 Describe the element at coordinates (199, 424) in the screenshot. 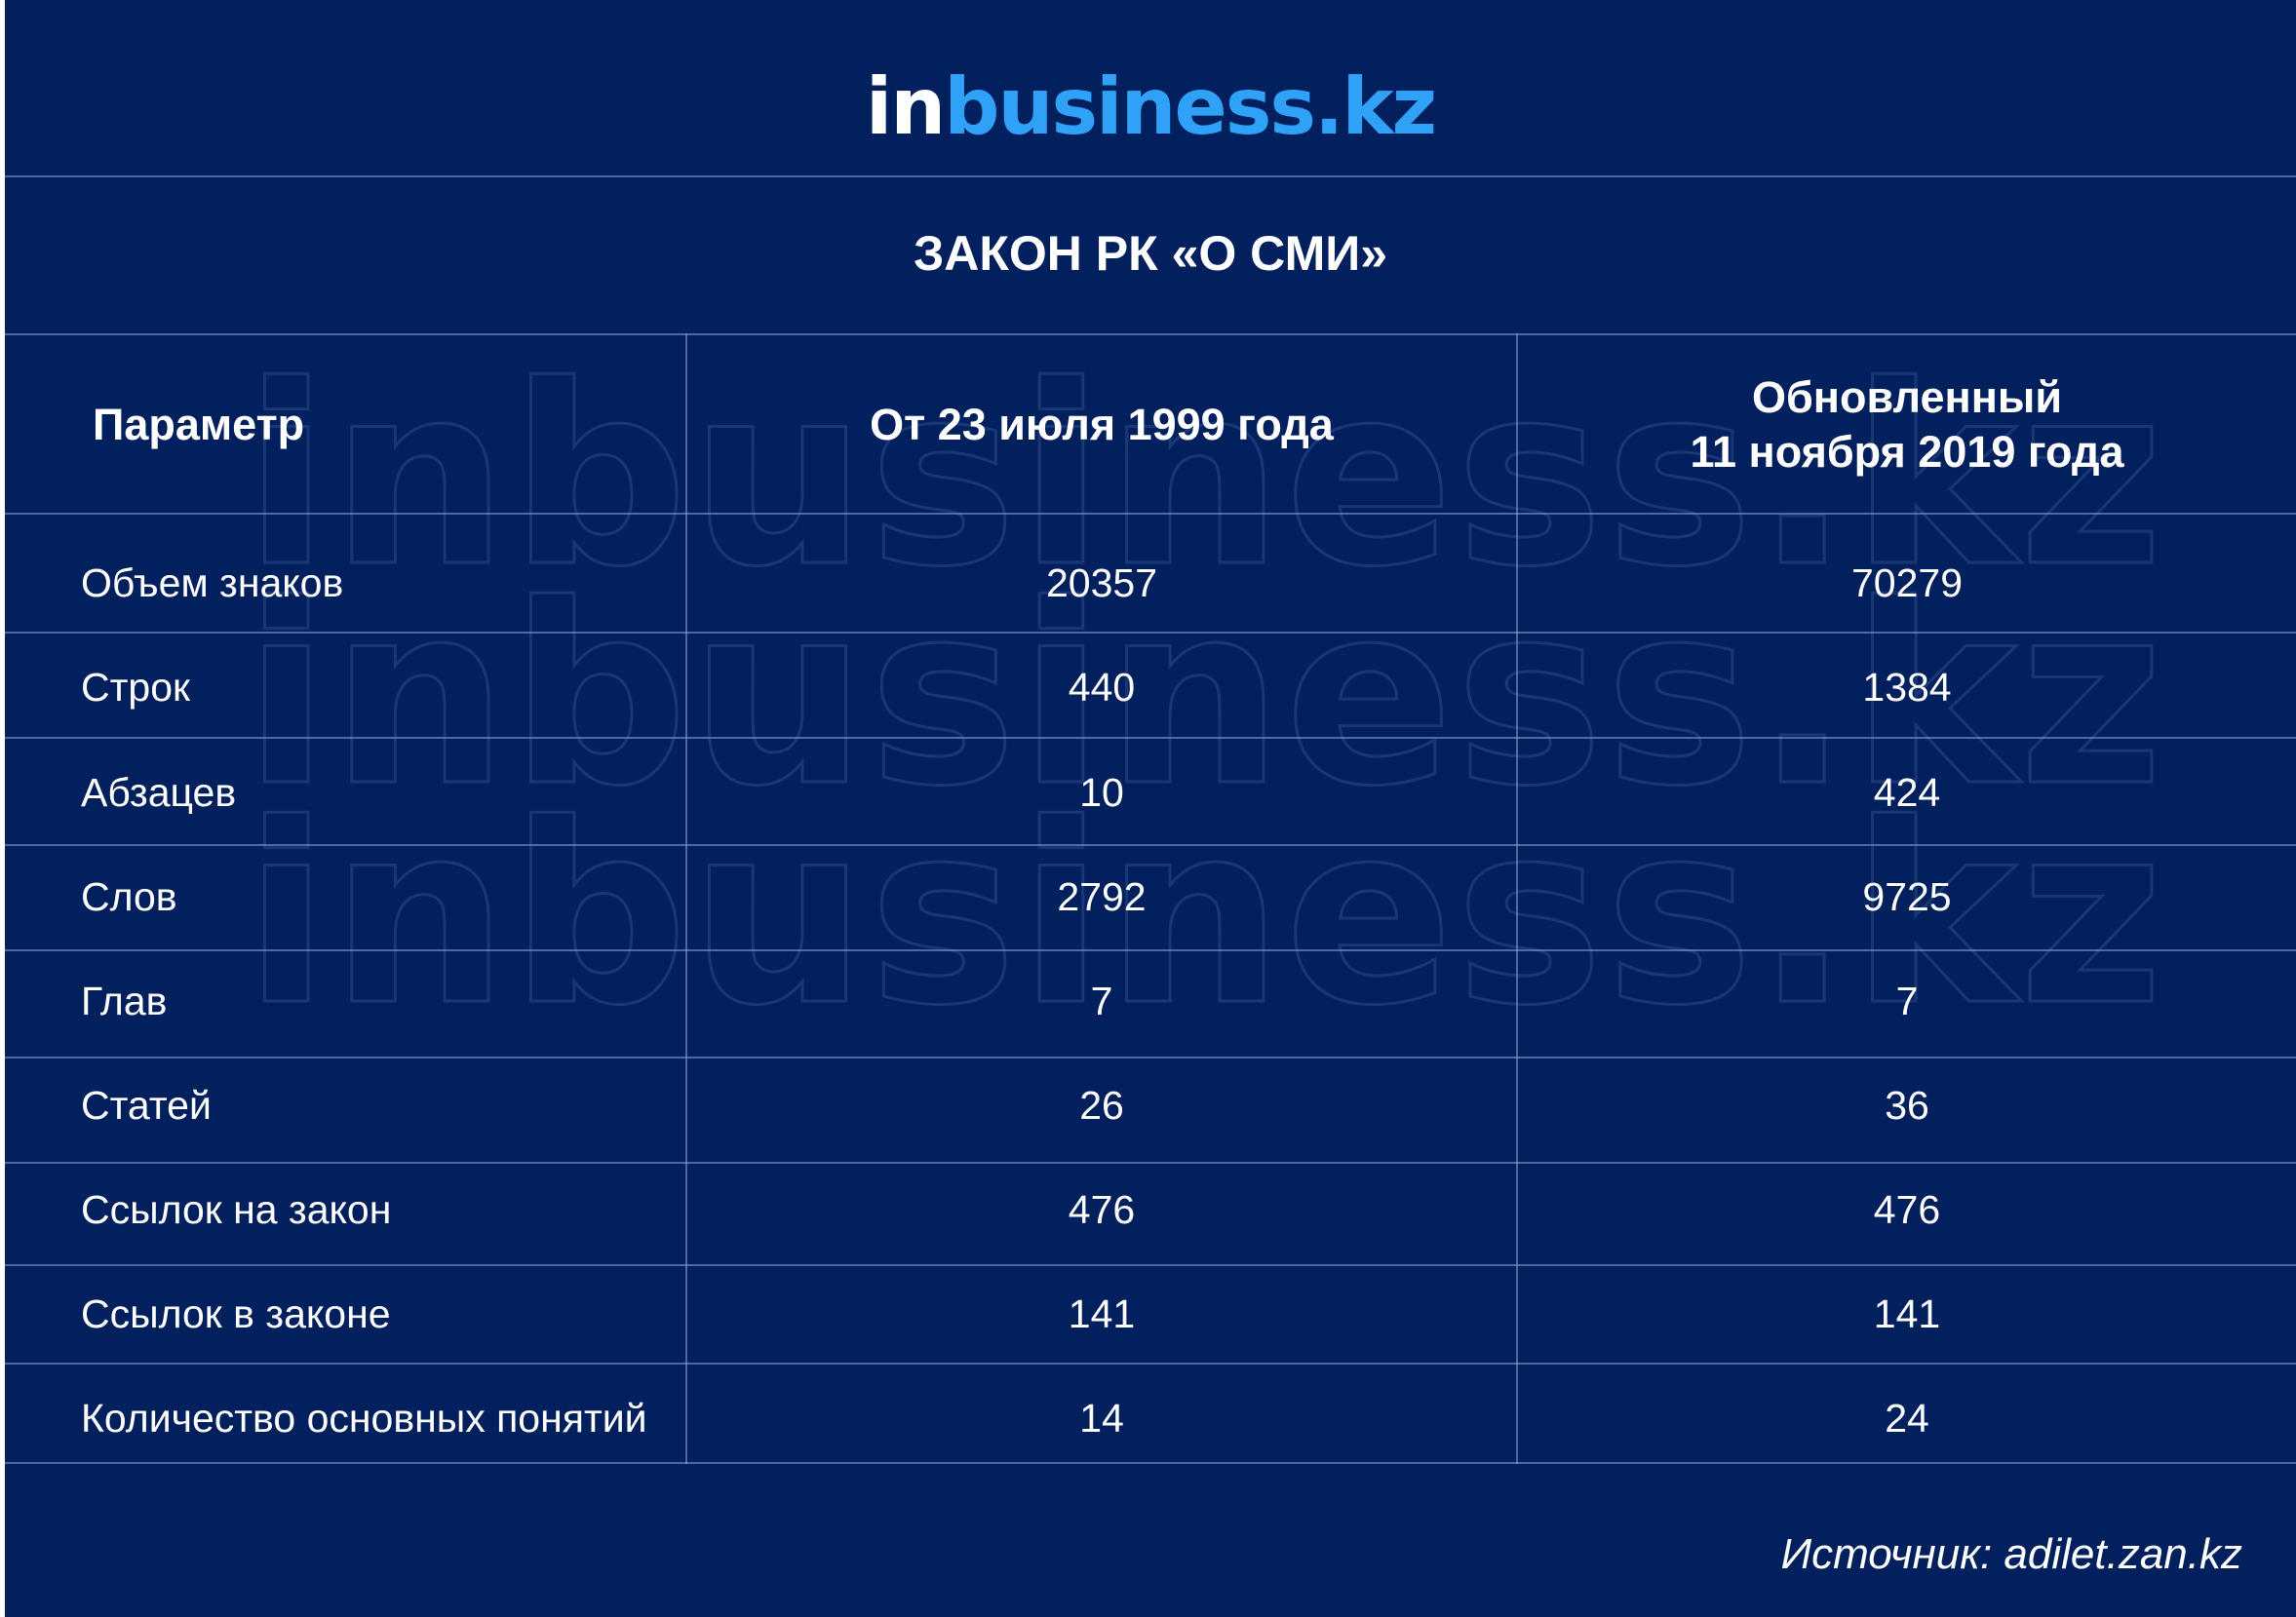

I see `column-header-parameter: Параметр` at that location.